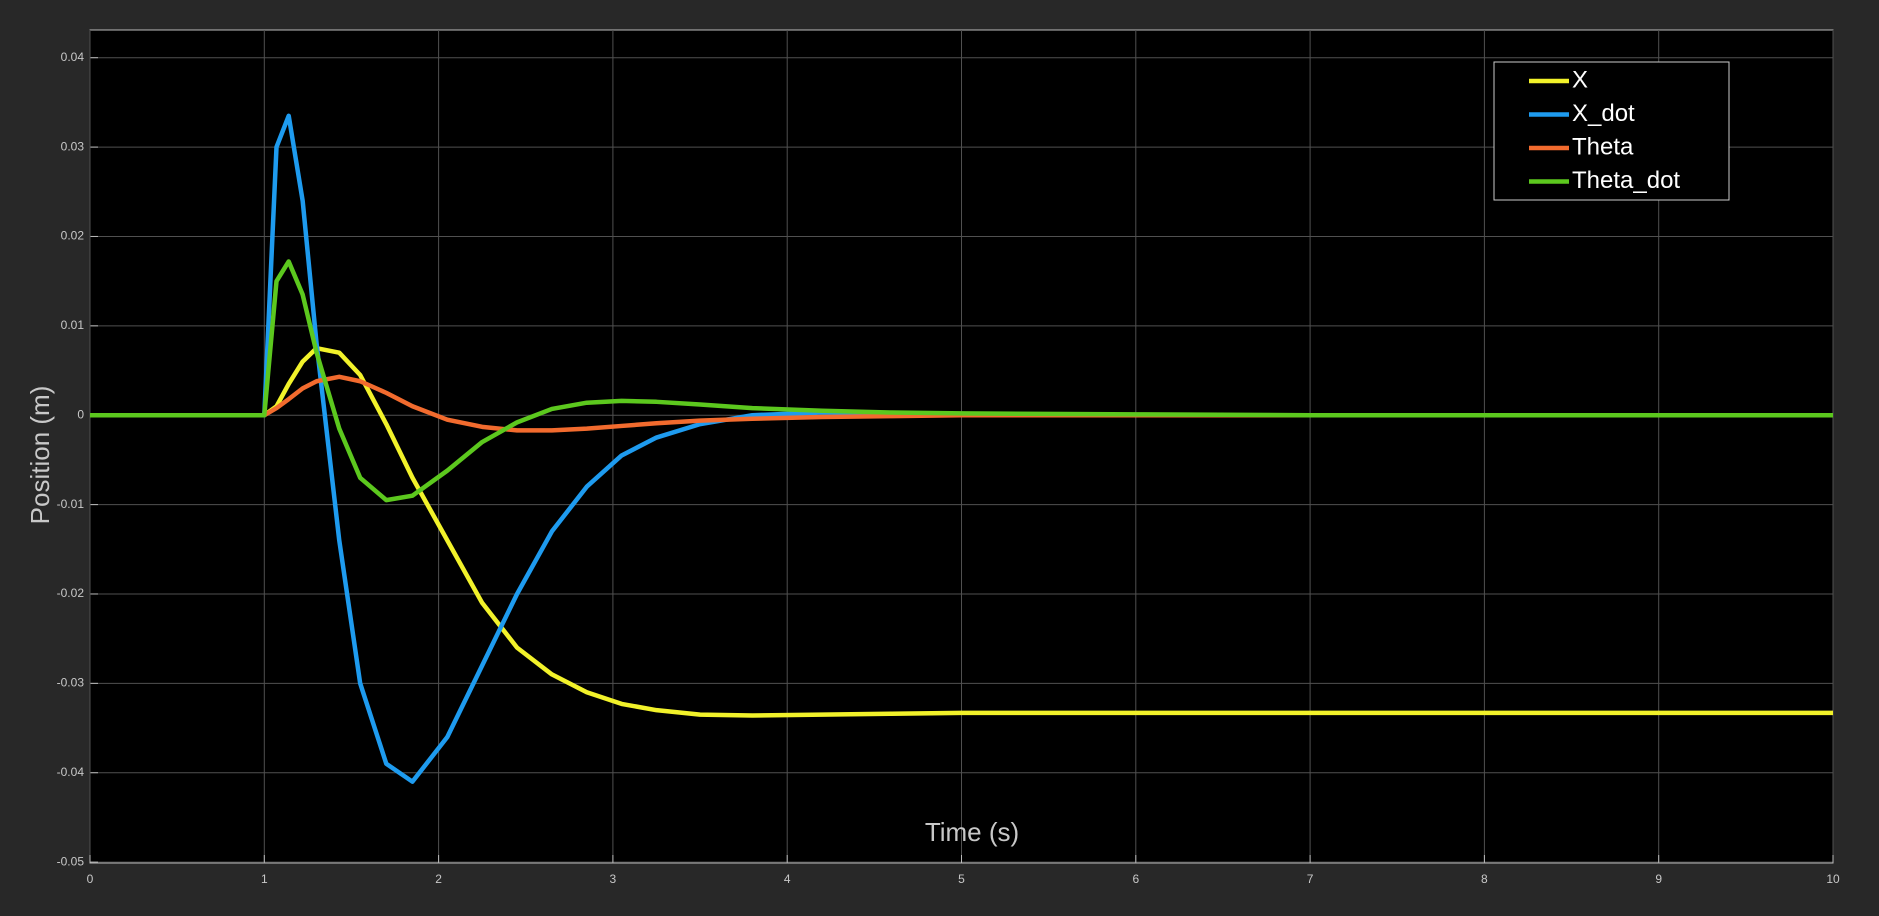  What do you see at coordinates (80, 414) in the screenshot?
I see `y-tick-label: 0` at bounding box center [80, 414].